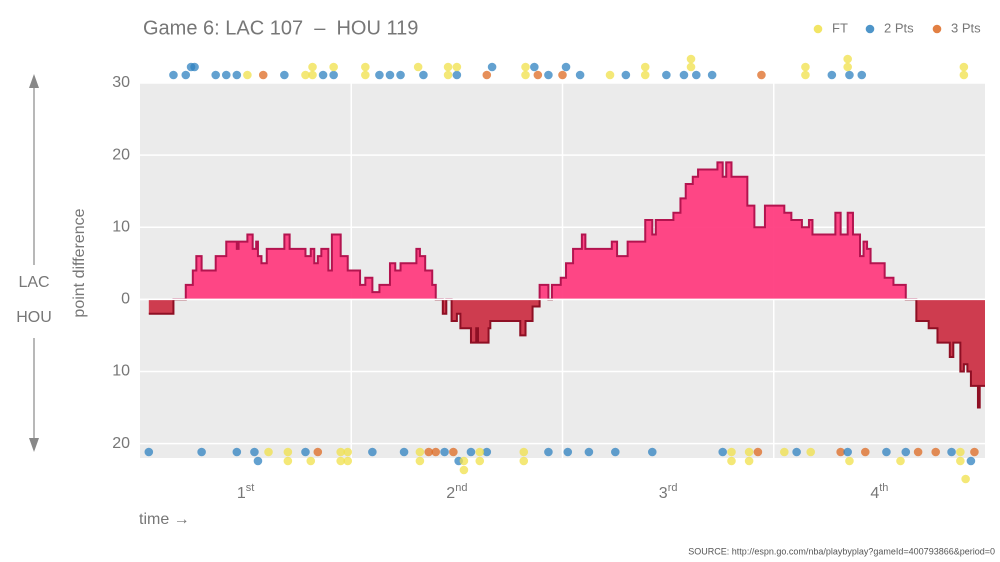 This screenshot has height=562, width=1000. I want to click on arrow-up-head, so click(34, 81).